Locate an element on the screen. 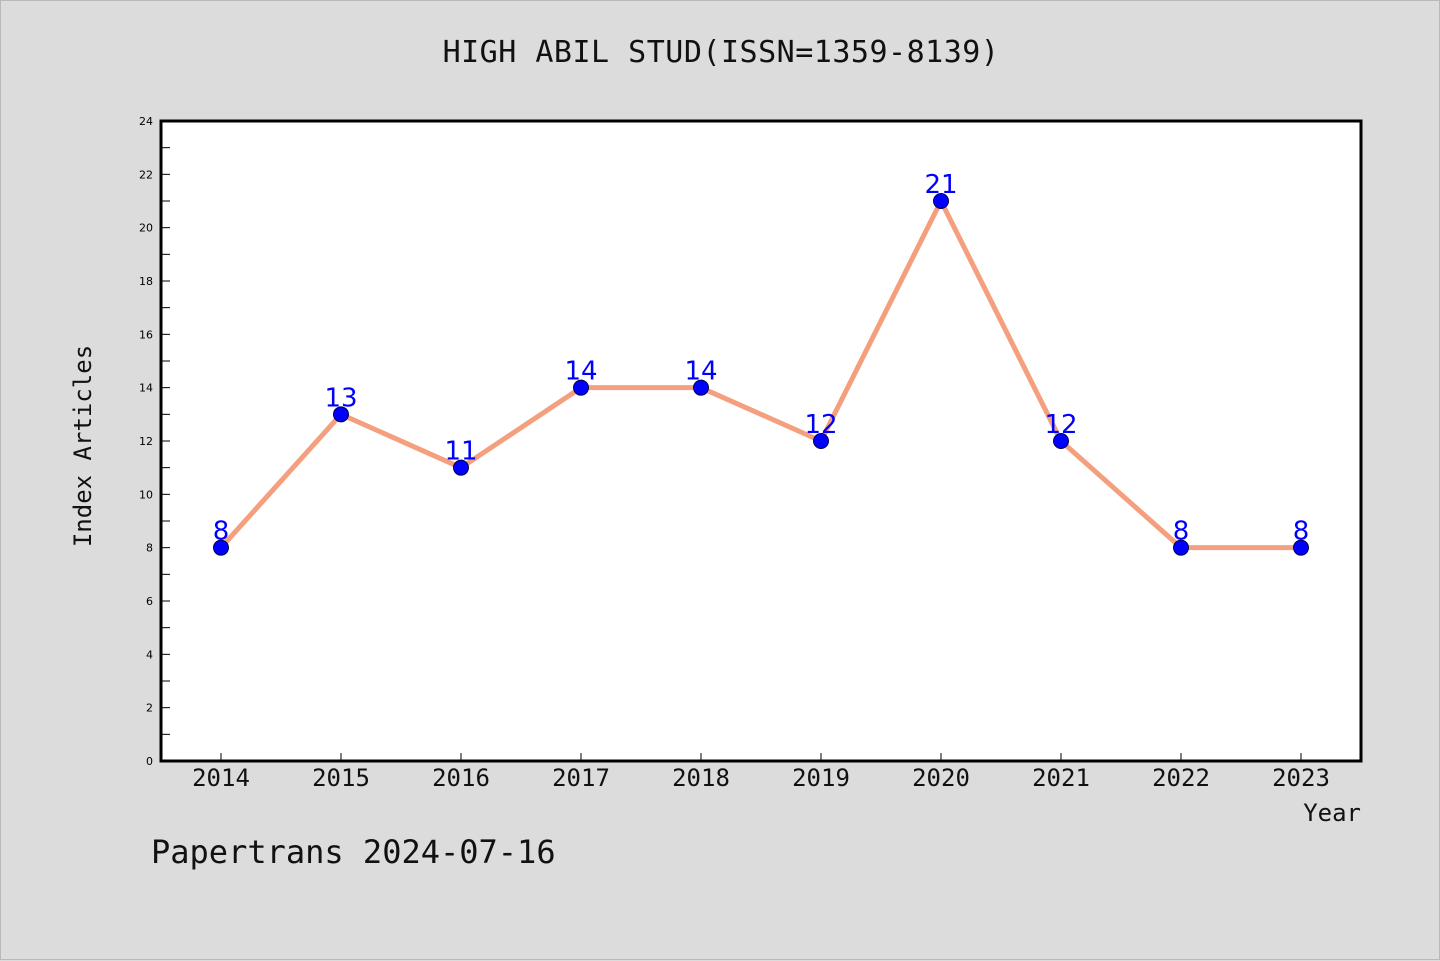  data-label: 13 is located at coordinates (340, 398).